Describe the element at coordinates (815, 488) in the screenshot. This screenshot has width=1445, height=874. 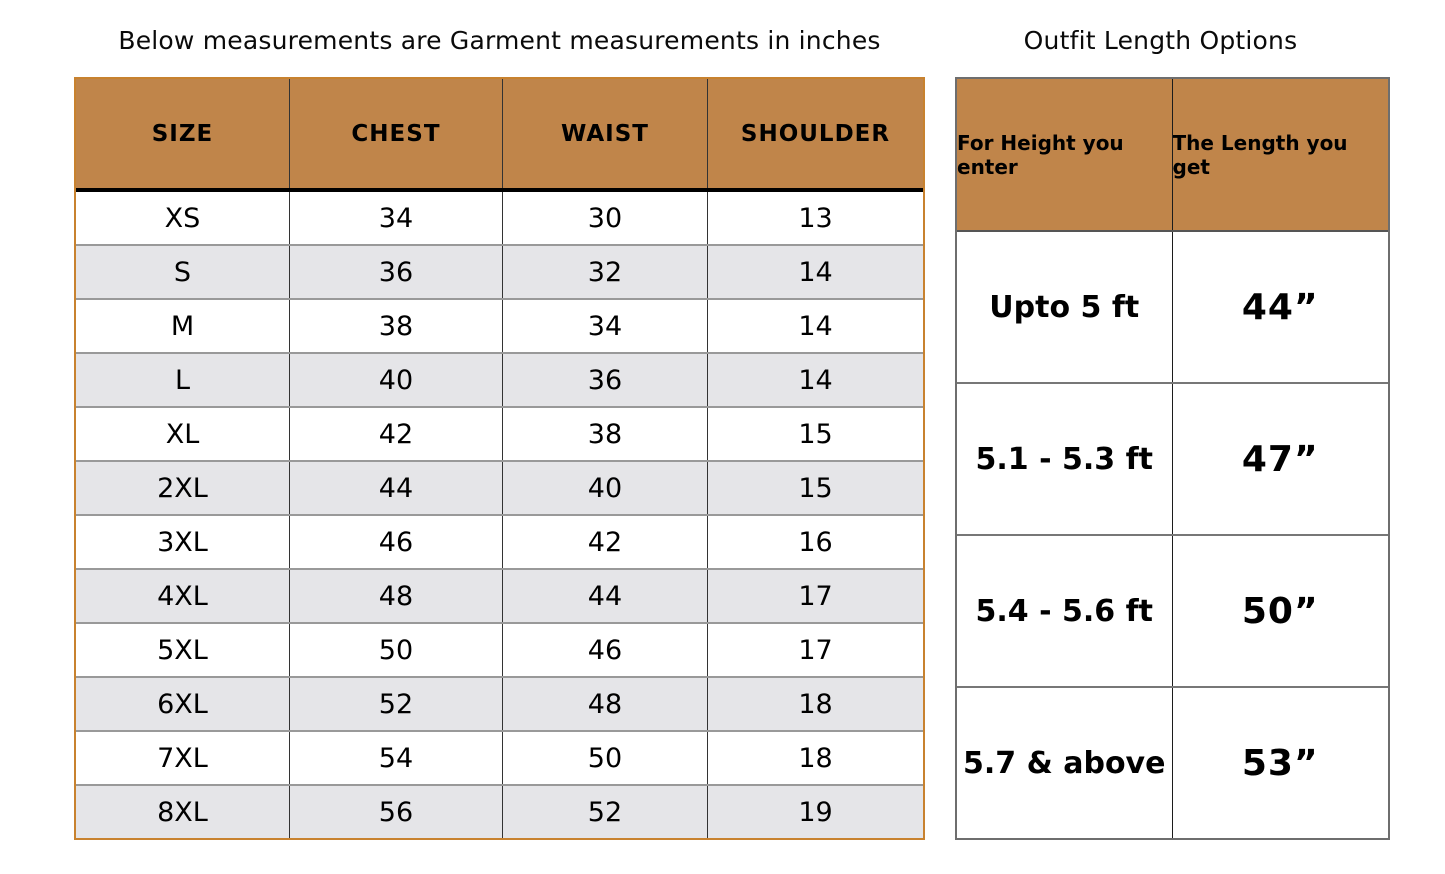
I see `cell-shoulder-2xl: 15` at that location.